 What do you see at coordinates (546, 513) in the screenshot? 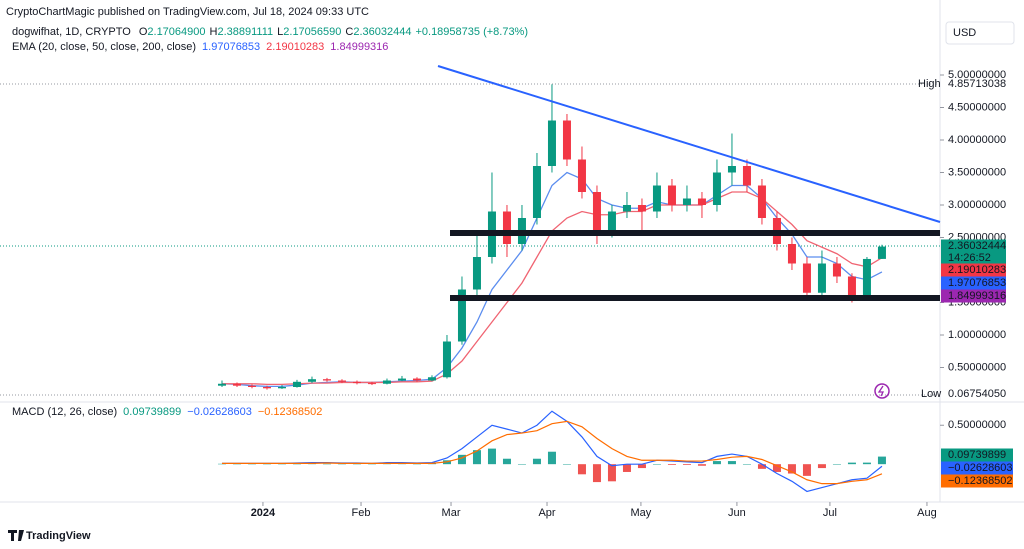
I see `x-tick-label: Apr` at bounding box center [546, 513].